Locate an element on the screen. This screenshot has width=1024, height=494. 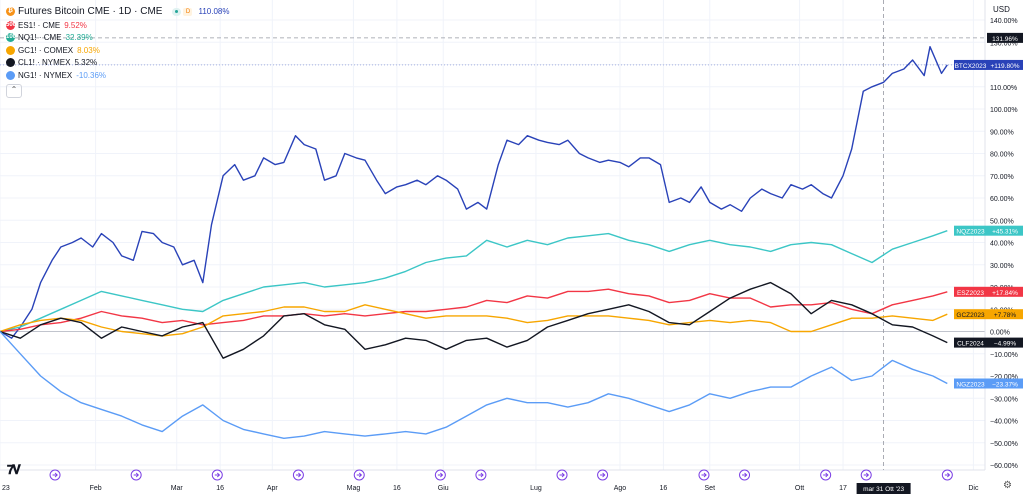
flag-series-value: −23.37% is located at coordinates (1005, 384).